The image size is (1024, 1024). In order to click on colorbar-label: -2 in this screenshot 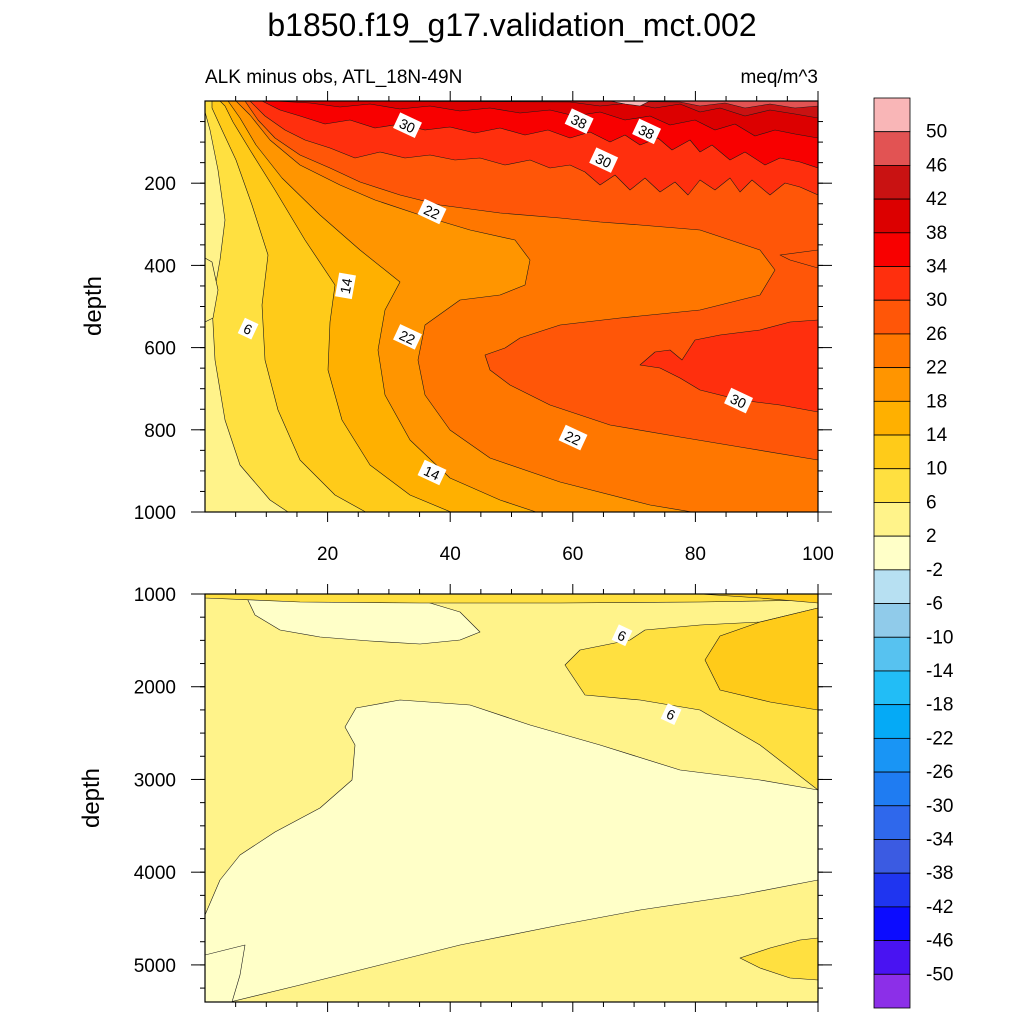, I will do `click(934, 570)`.